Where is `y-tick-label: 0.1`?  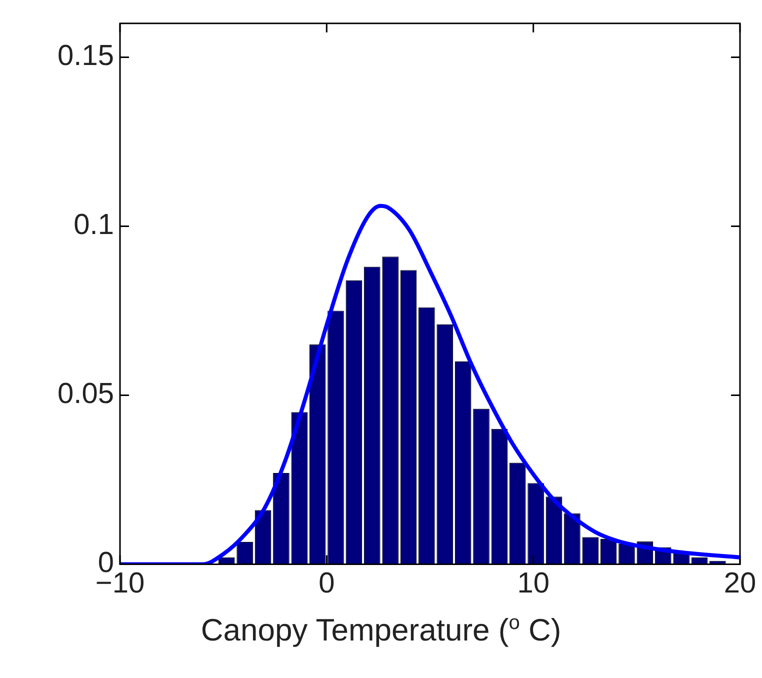 y-tick-label: 0.1 is located at coordinates (94, 225).